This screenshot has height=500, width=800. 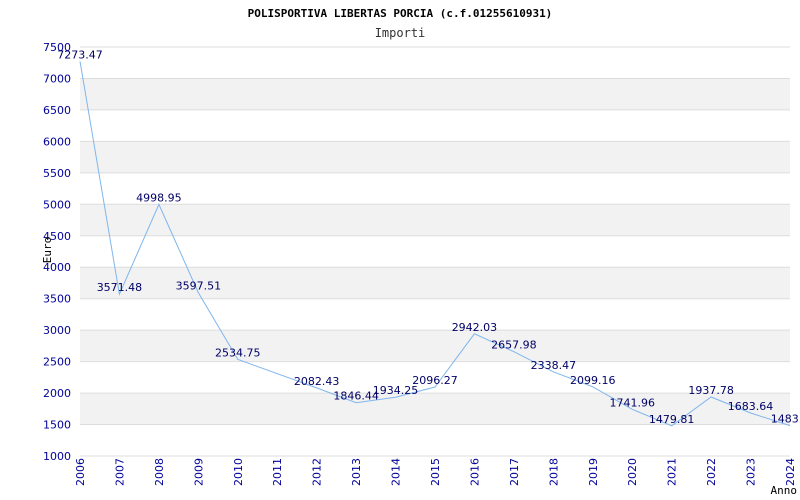 I want to click on data-label: 2657.98, so click(x=514, y=345).